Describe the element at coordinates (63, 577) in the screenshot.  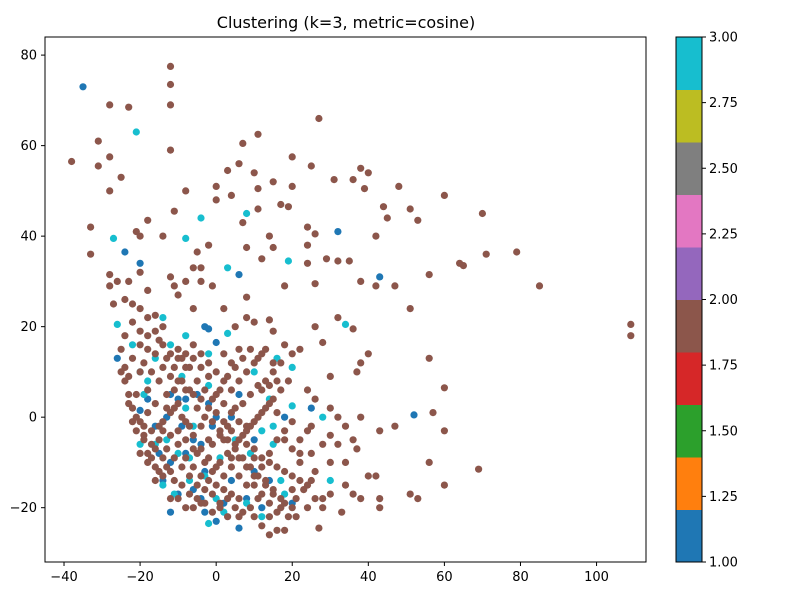
I see `x-tick-label: −40` at that location.